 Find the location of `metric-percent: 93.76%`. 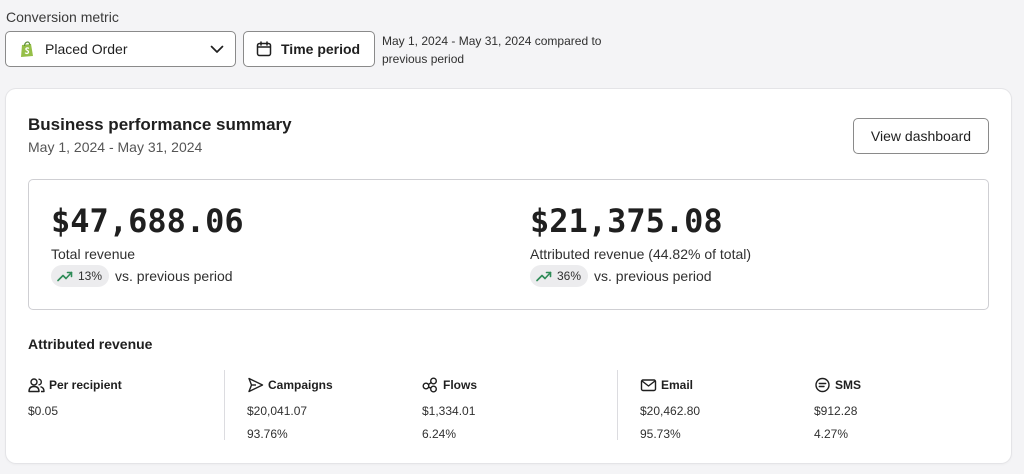

metric-percent: 93.76% is located at coordinates (267, 434).